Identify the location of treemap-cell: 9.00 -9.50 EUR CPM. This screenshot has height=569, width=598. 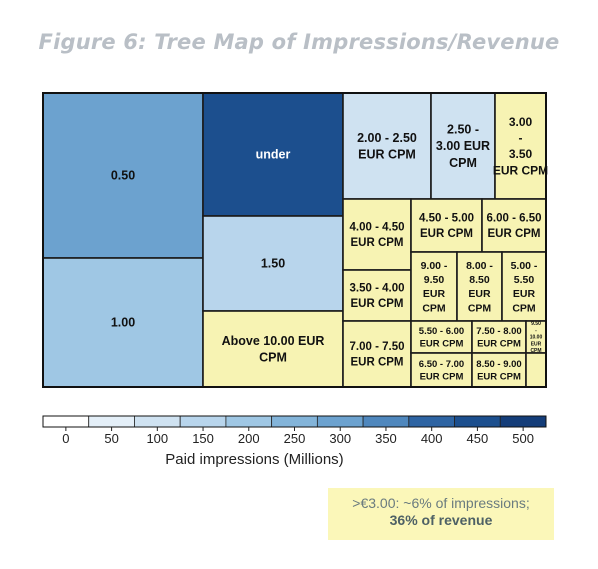
(434, 286).